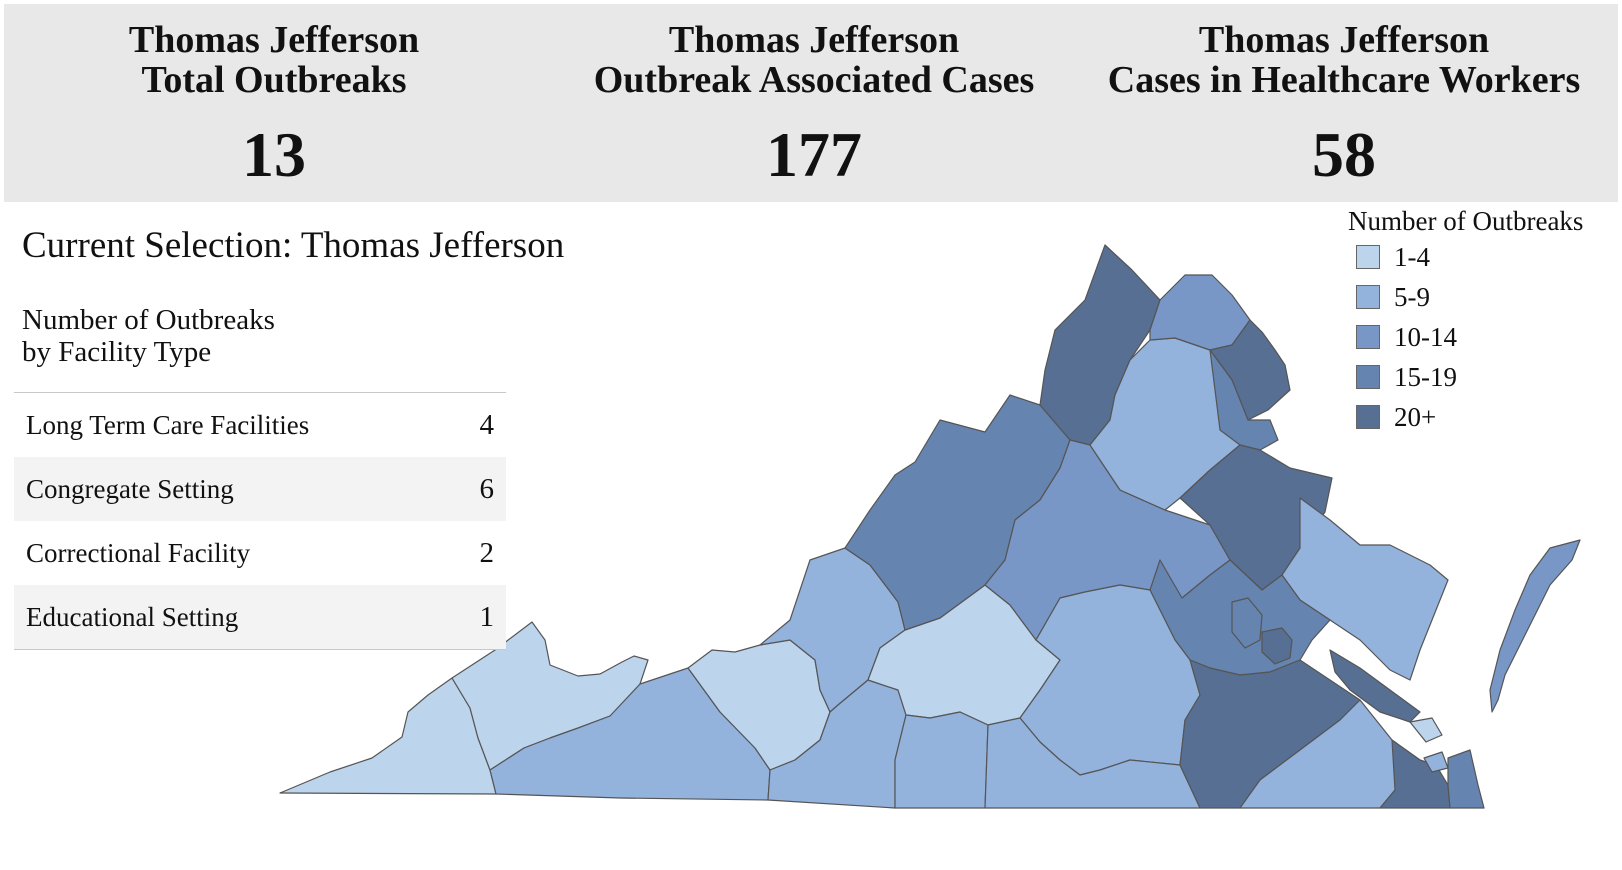  Describe the element at coordinates (1469, 337) in the screenshot. I see `legend-item-10-14: 10-14` at that location.